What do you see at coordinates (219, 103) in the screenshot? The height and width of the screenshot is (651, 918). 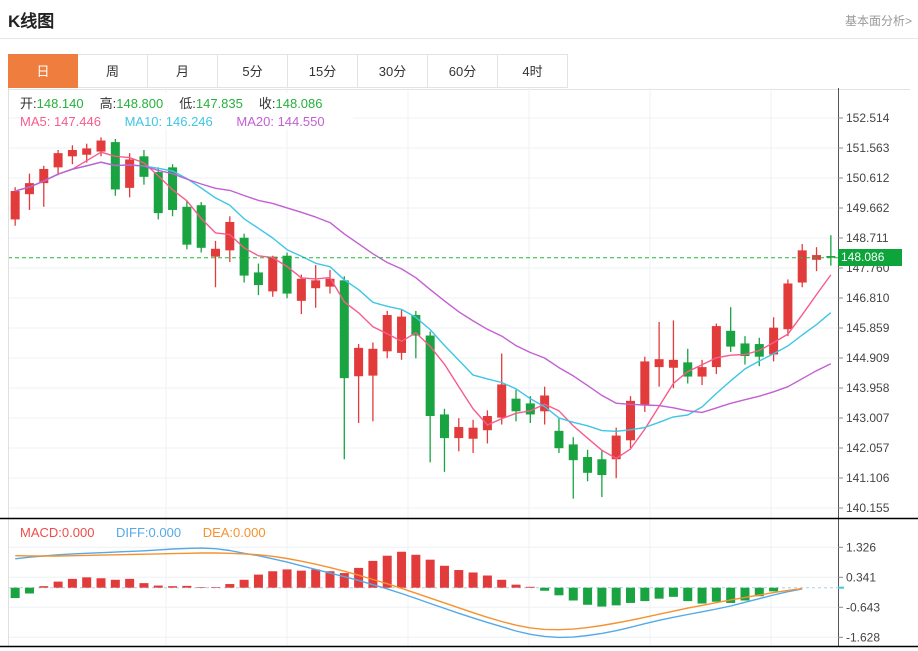 I see `low-value: 147.835` at bounding box center [219, 103].